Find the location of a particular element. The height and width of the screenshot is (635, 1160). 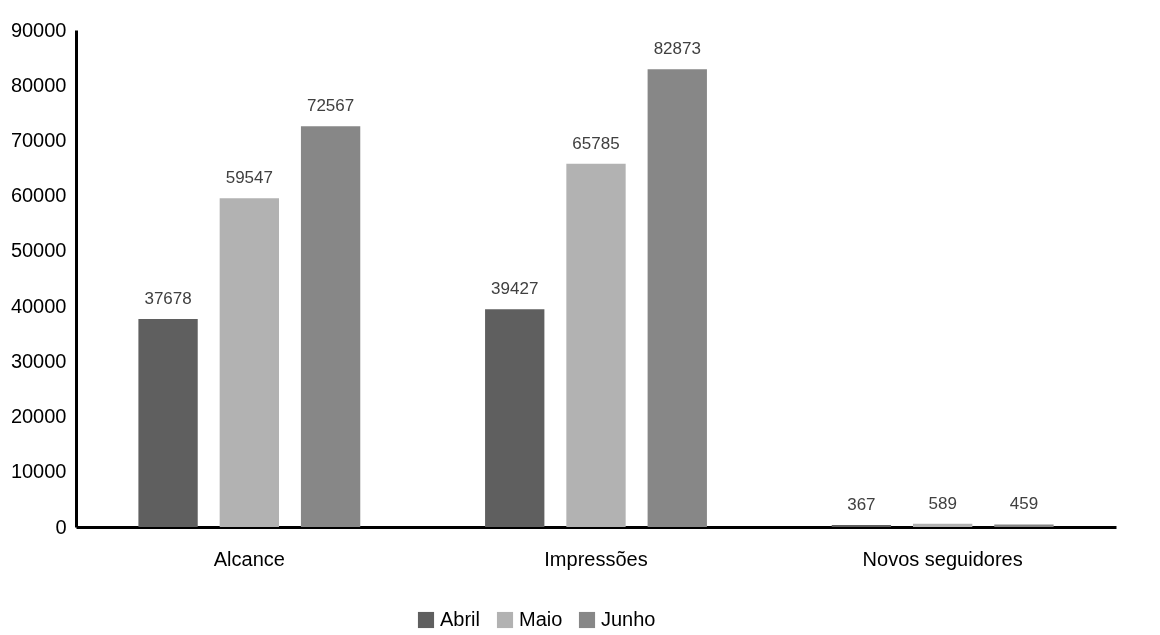

legend-label: Abril is located at coordinates (460, 619).